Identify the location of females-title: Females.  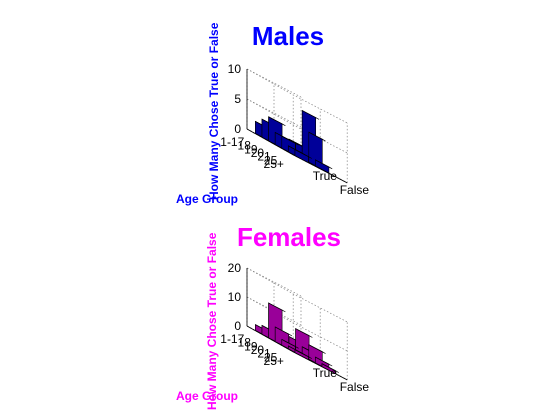
(289, 237).